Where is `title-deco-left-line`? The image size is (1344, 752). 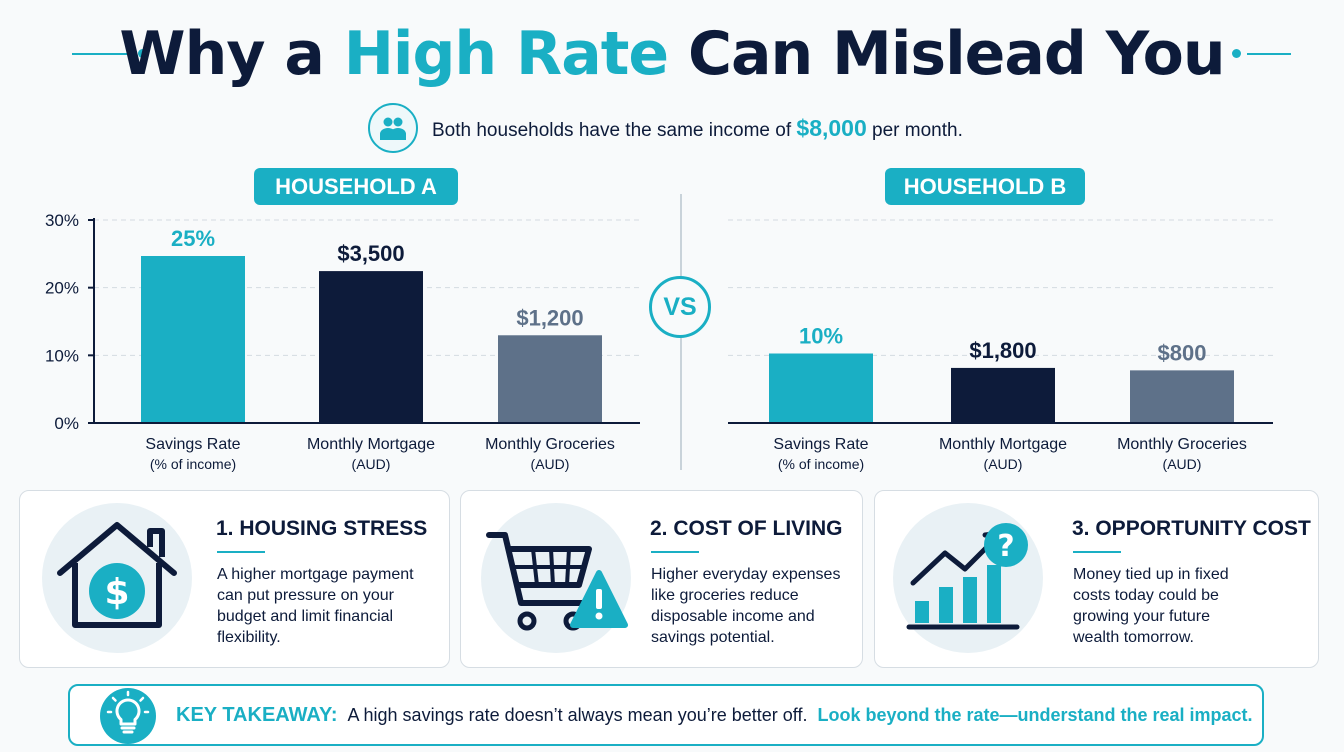 title-deco-left-line is located at coordinates (100, 54).